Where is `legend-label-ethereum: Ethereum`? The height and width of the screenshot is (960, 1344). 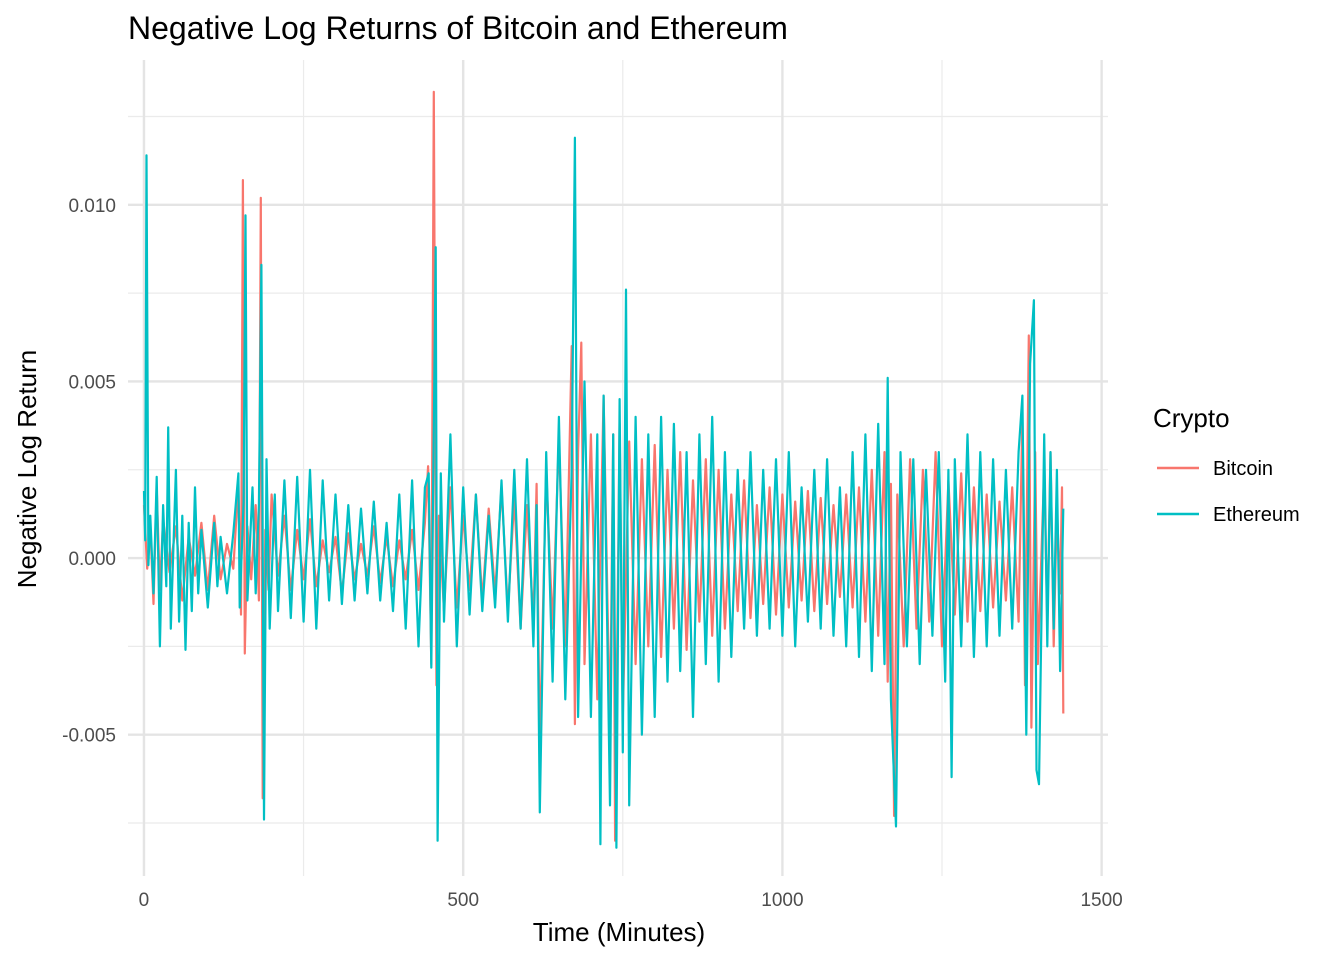 legend-label-ethereum: Ethereum is located at coordinates (1256, 515).